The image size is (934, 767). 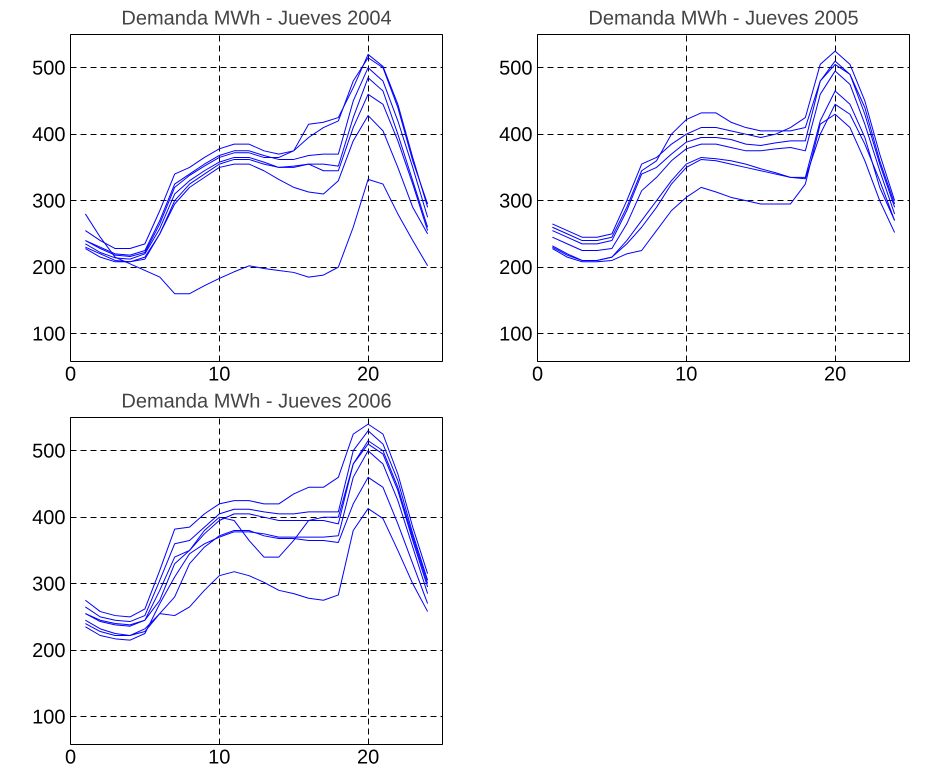 What do you see at coordinates (256, 19) in the screenshot?
I see `chart-title: Demanda MWh - Jueves 2004` at bounding box center [256, 19].